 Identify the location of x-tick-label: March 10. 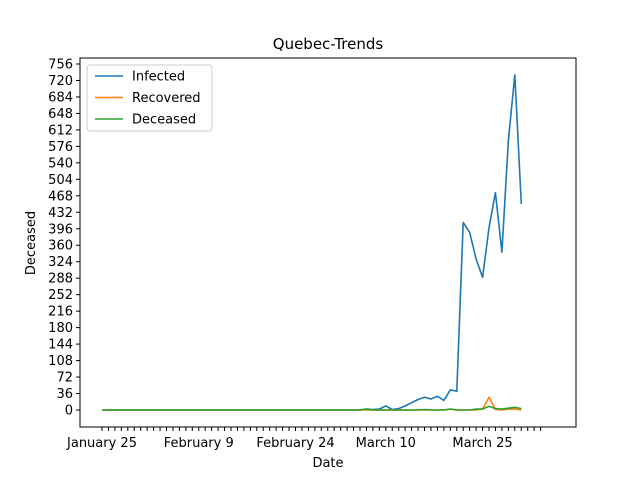
(386, 443).